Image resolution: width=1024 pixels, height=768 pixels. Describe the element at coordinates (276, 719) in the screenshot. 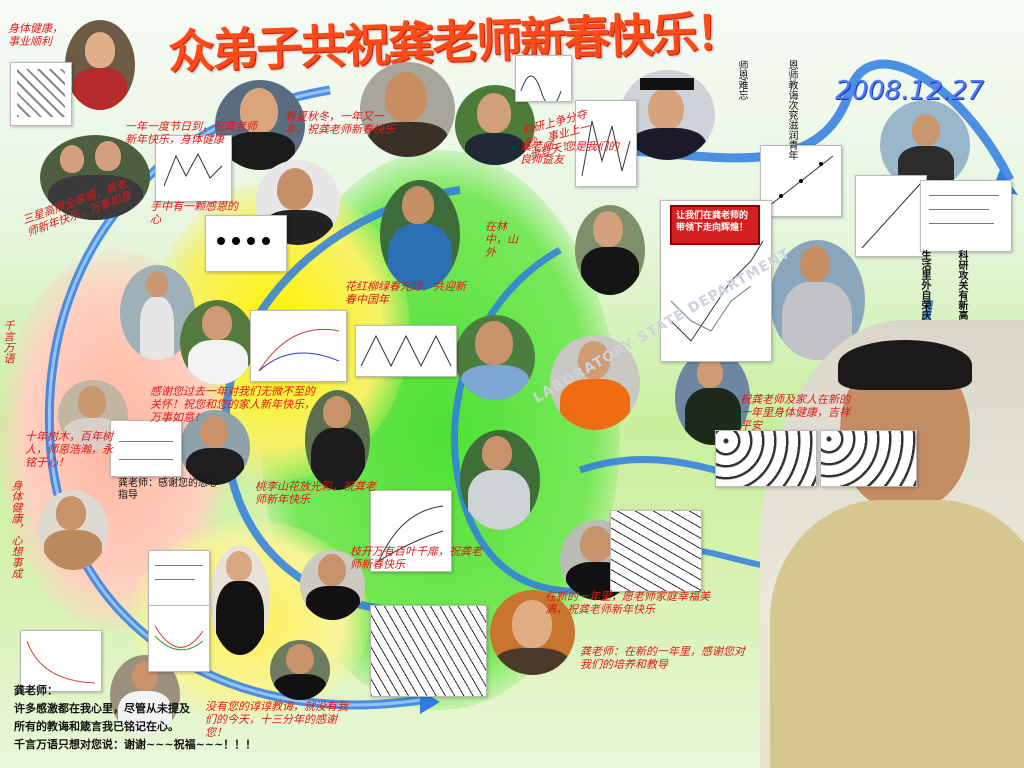

I see `greeting-bottom-center: 没有您的谆谆教诲，就没有我们的今天，十三分年的感谢您！` at that location.